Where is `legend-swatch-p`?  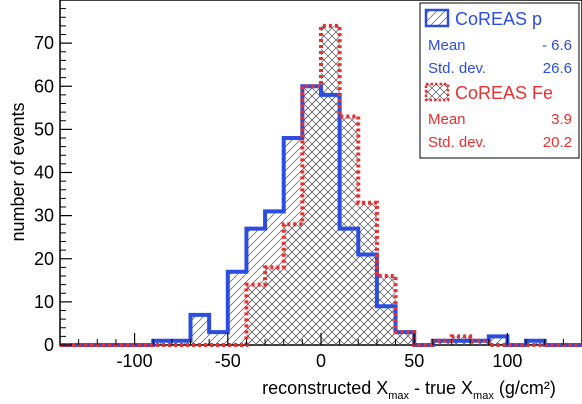
legend-swatch-p is located at coordinates (437, 18).